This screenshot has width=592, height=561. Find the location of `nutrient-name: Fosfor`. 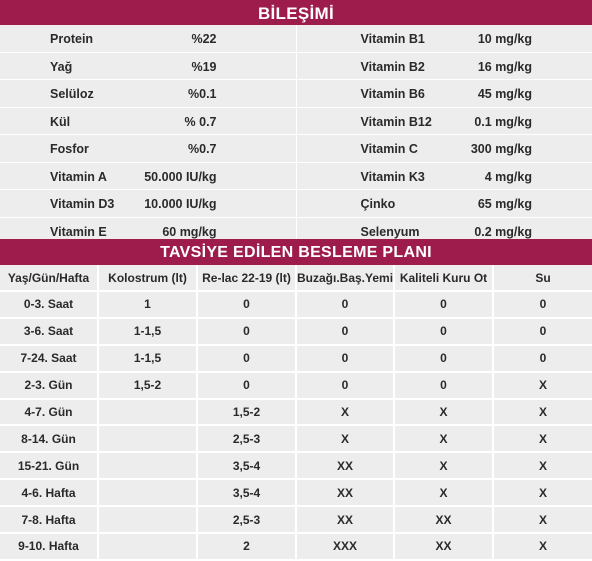

nutrient-name: Fosfor is located at coordinates (69, 149).